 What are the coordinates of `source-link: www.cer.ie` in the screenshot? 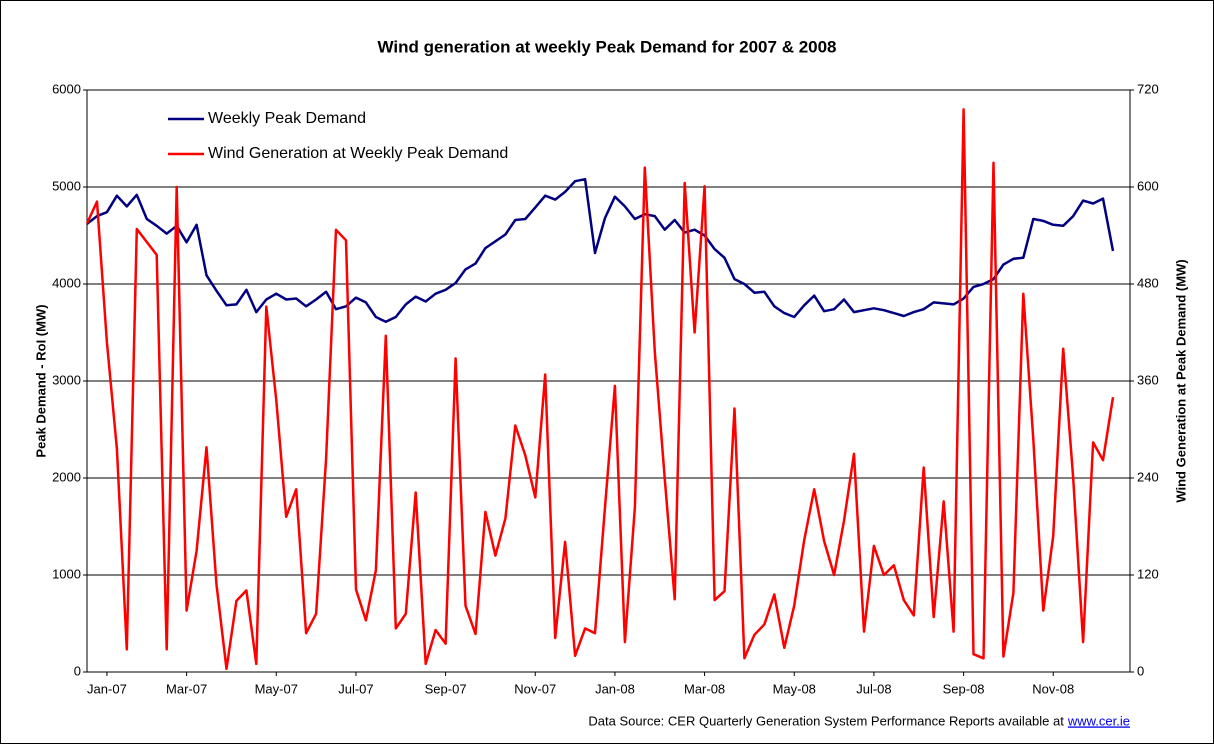 It's located at (1098, 720).